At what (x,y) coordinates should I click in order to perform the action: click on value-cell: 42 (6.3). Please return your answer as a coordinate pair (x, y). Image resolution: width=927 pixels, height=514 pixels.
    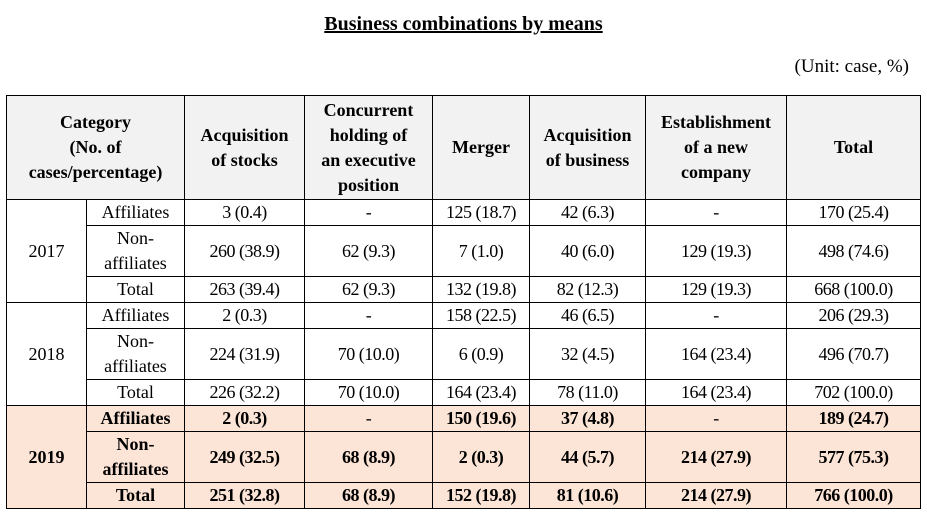
    Looking at the image, I should click on (587, 212).